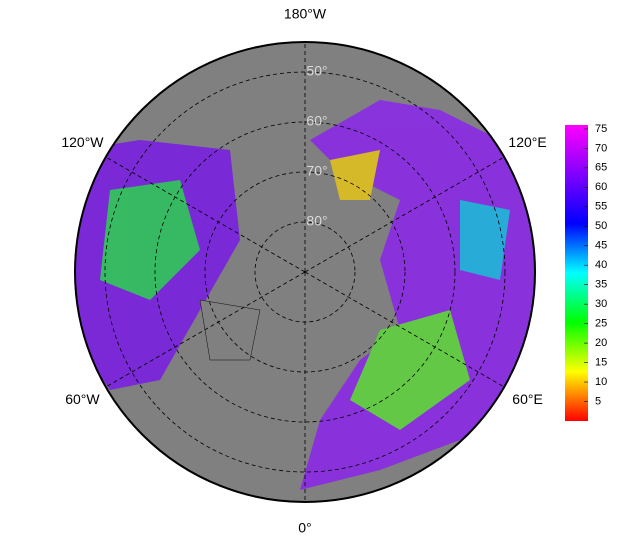 This screenshot has width=625, height=552. I want to click on longitude-label: 120°W, so click(82, 142).